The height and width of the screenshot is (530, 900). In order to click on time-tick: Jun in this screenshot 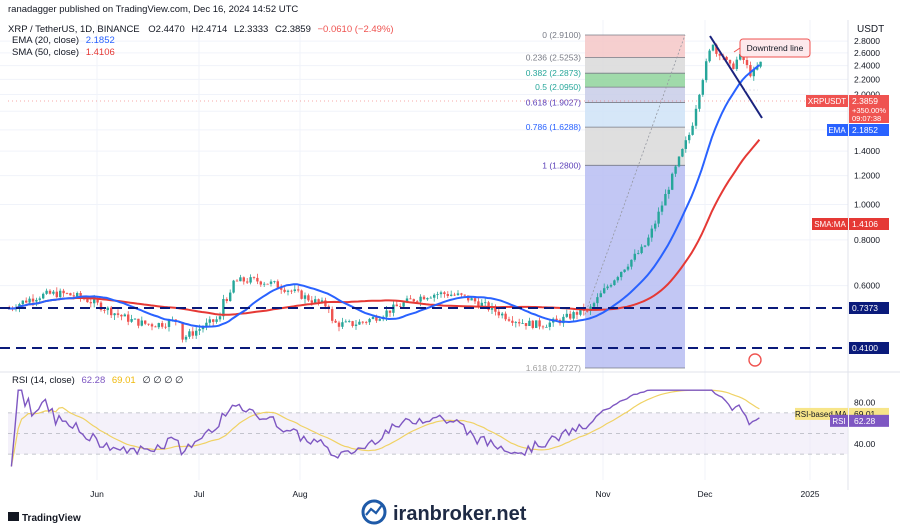, I will do `click(97, 494)`.